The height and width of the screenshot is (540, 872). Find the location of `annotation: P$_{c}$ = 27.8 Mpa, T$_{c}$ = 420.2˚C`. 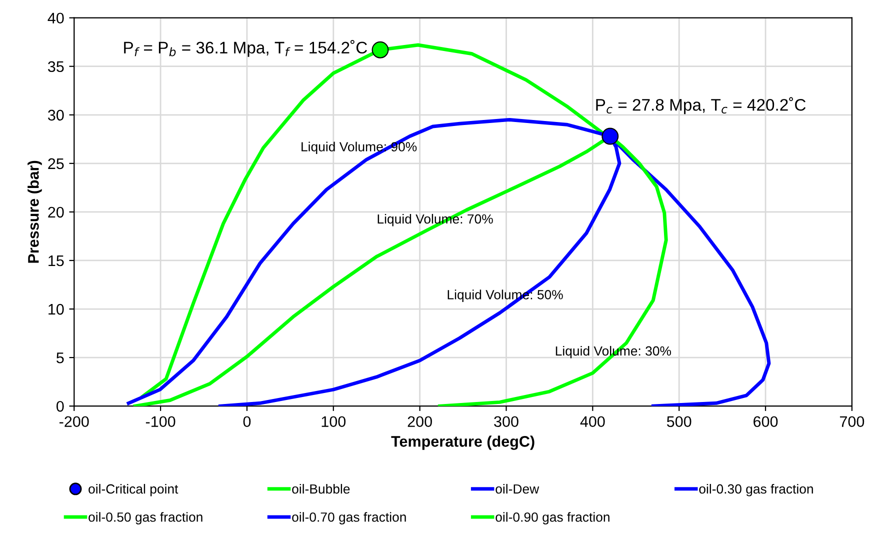

annotation: P$_{c}$ = 27.8 Mpa, T$_{c}$ = 420.2˚C is located at coordinates (701, 105).